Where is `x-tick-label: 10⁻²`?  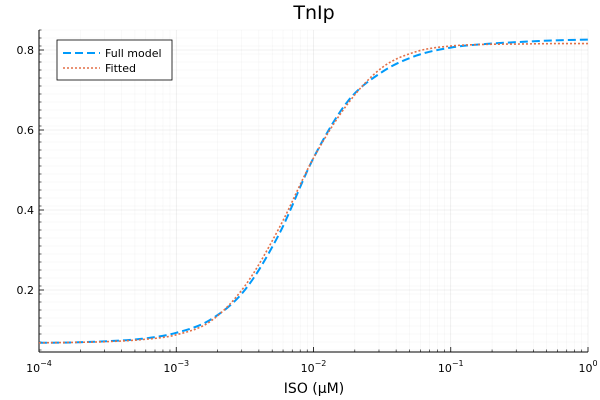 x-tick-label: 10⁻² is located at coordinates (314, 367).